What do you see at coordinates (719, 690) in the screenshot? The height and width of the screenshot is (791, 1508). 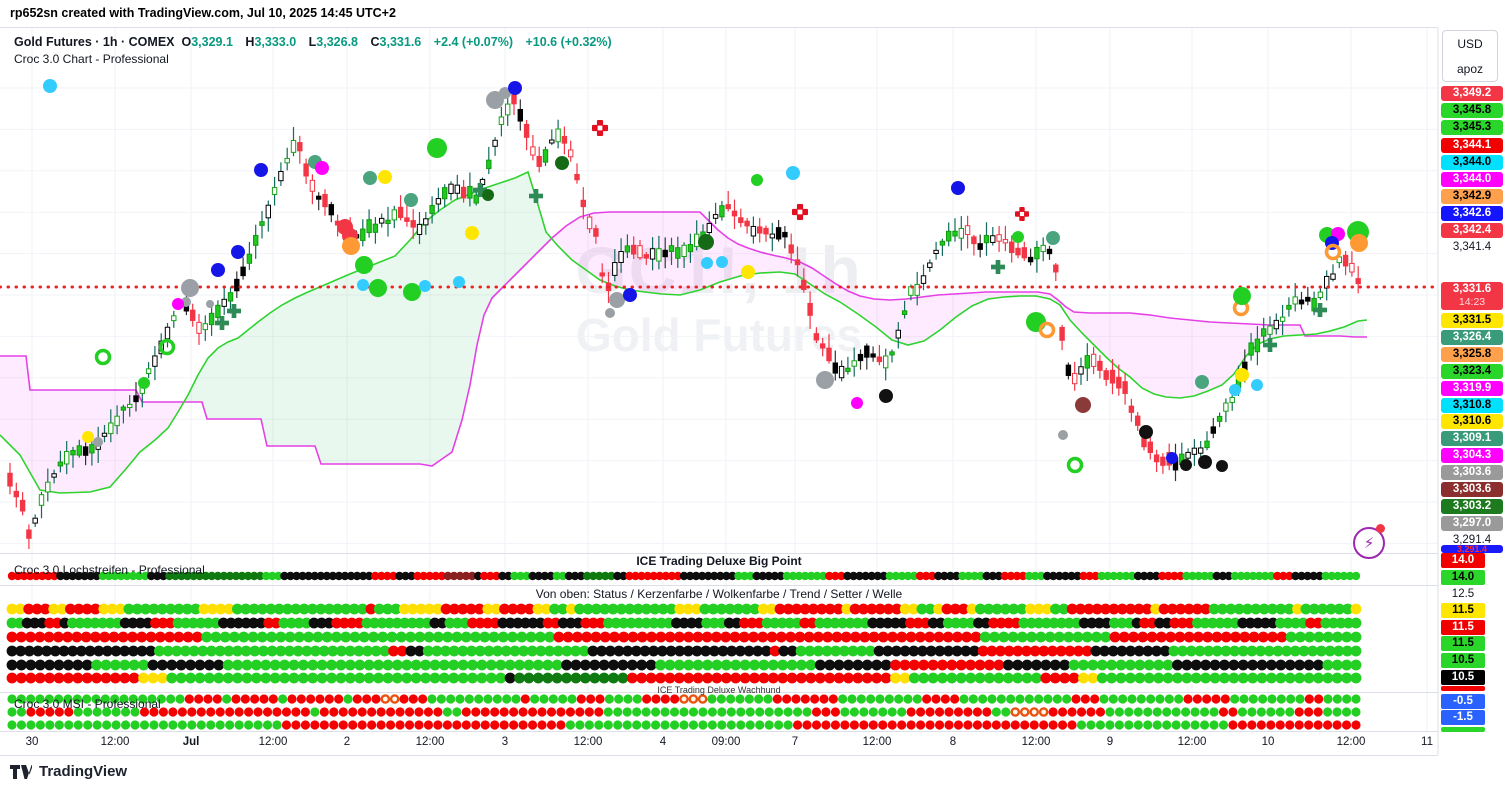 I see `panel2-footnote: ICE Trading Deluxe Wachhund` at bounding box center [719, 690].